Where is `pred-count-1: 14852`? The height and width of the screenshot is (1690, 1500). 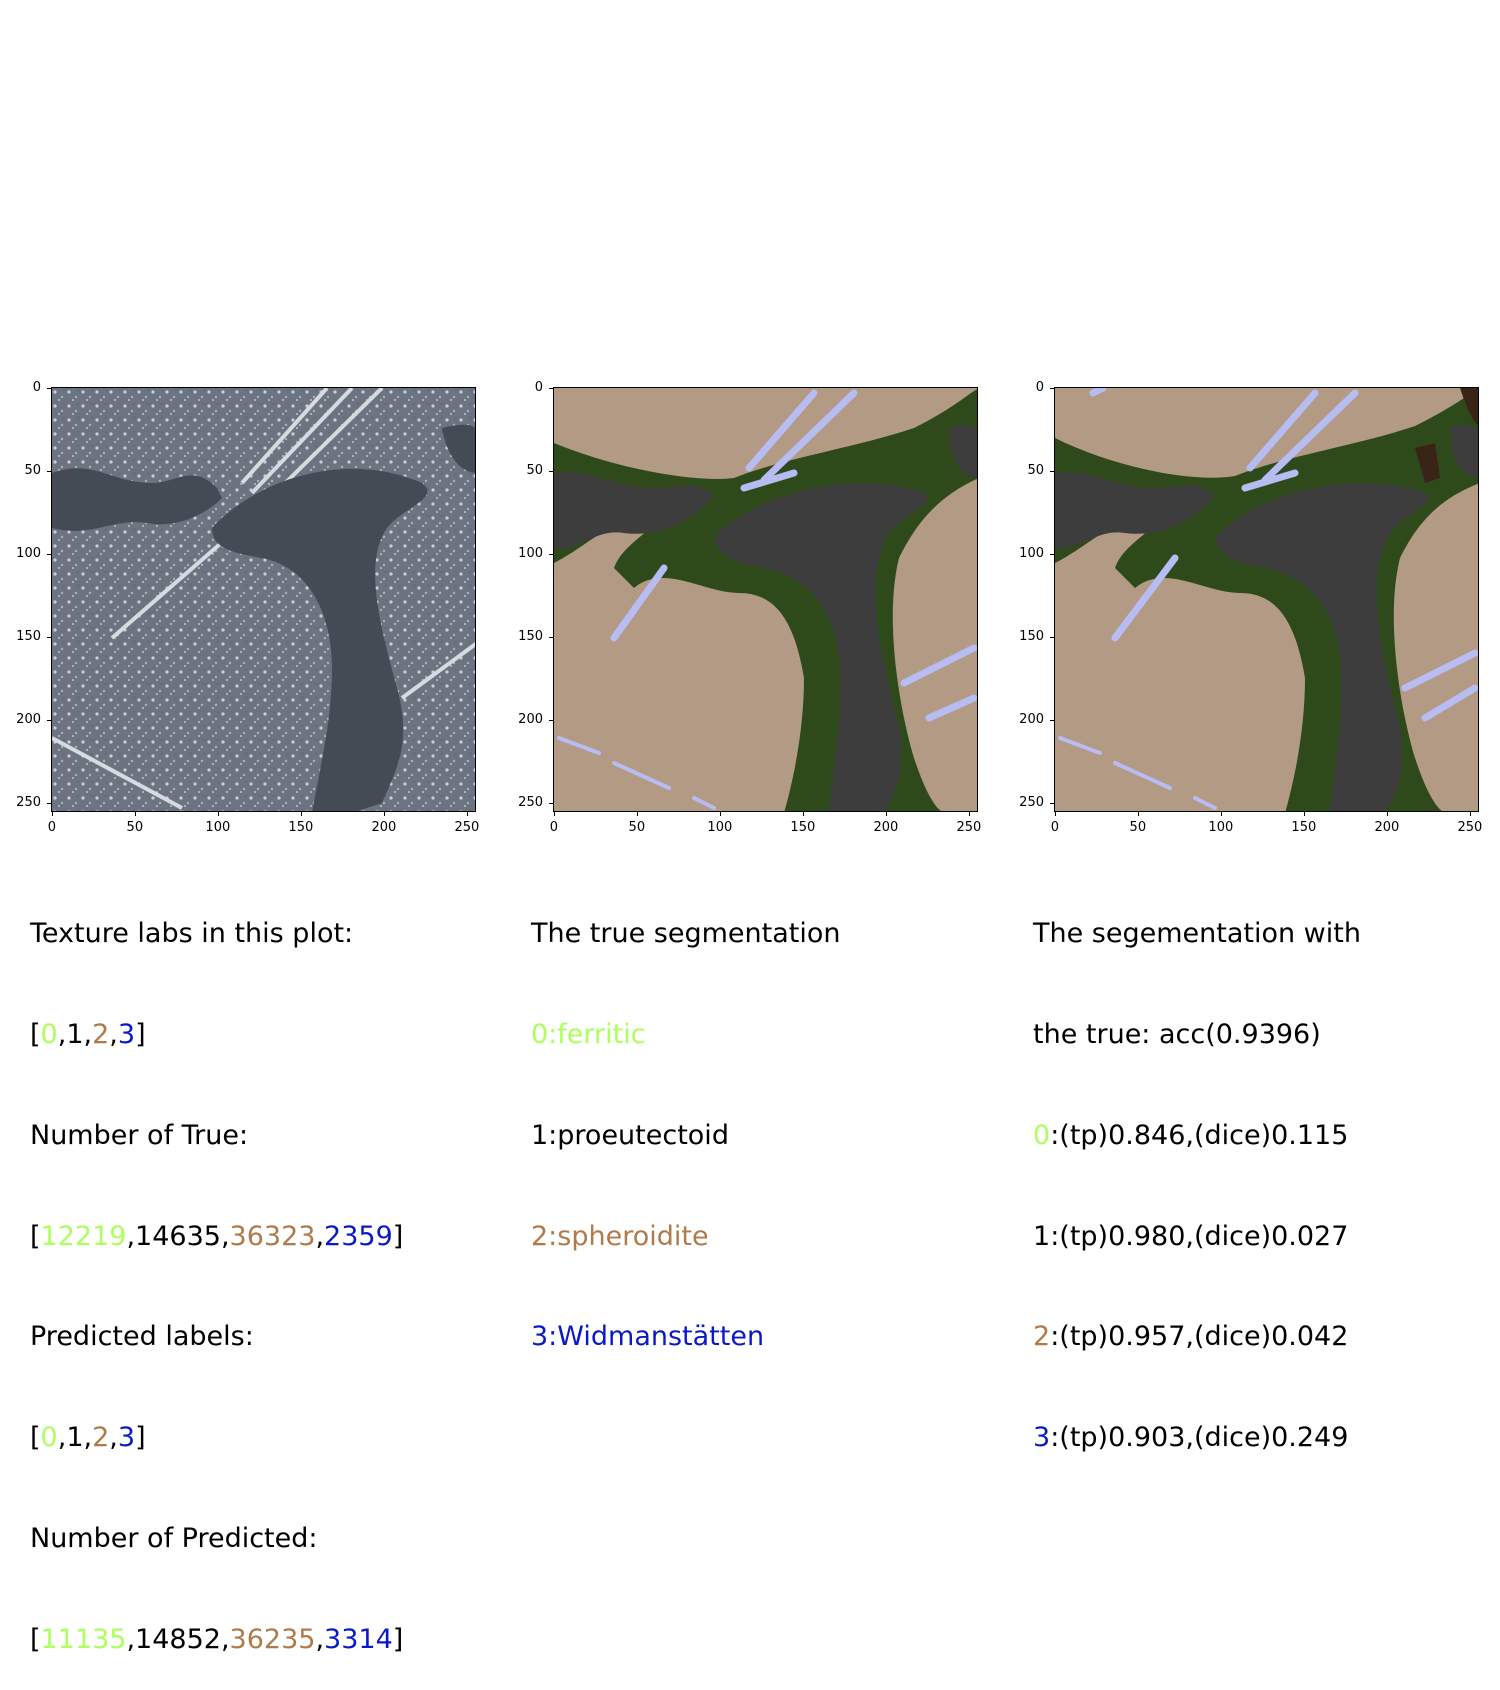 pred-count-1: 14852 is located at coordinates (178, 1639).